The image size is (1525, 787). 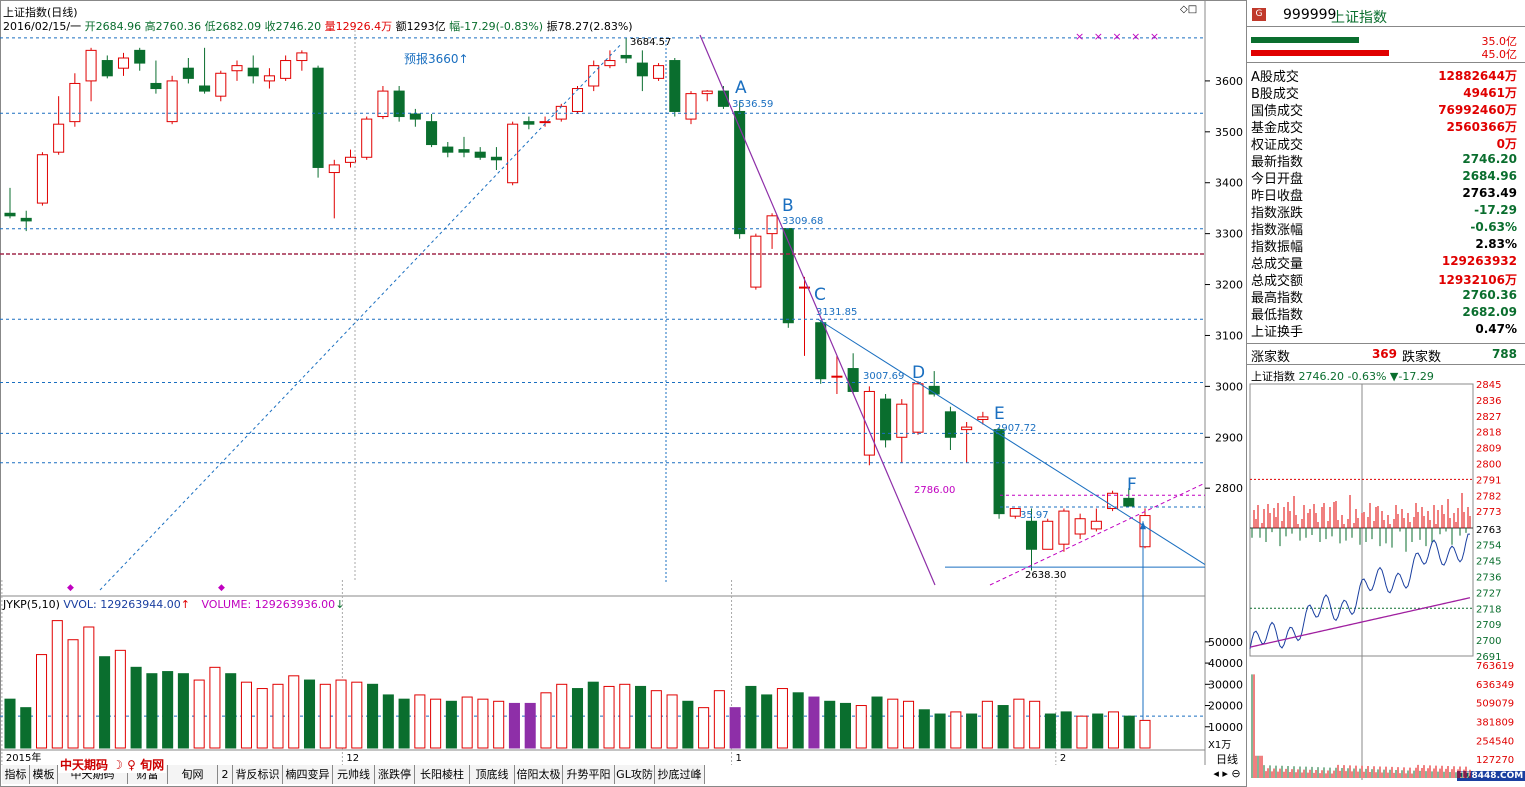 I want to click on tab-7: 楠四变异, so click(x=308, y=774).